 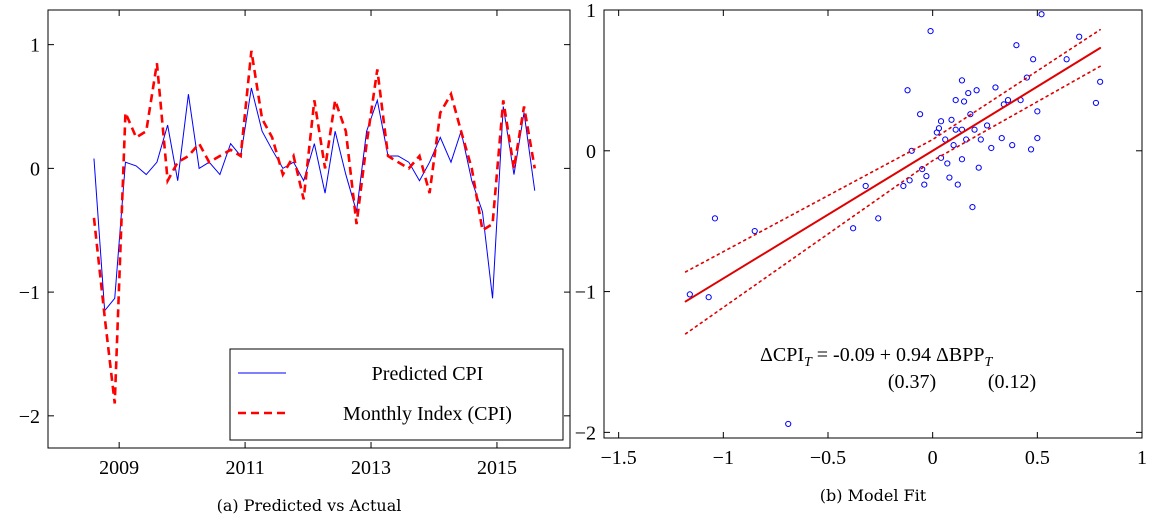 What do you see at coordinates (1012, 382) in the screenshot?
I see `std-error: (0.12)` at bounding box center [1012, 382].